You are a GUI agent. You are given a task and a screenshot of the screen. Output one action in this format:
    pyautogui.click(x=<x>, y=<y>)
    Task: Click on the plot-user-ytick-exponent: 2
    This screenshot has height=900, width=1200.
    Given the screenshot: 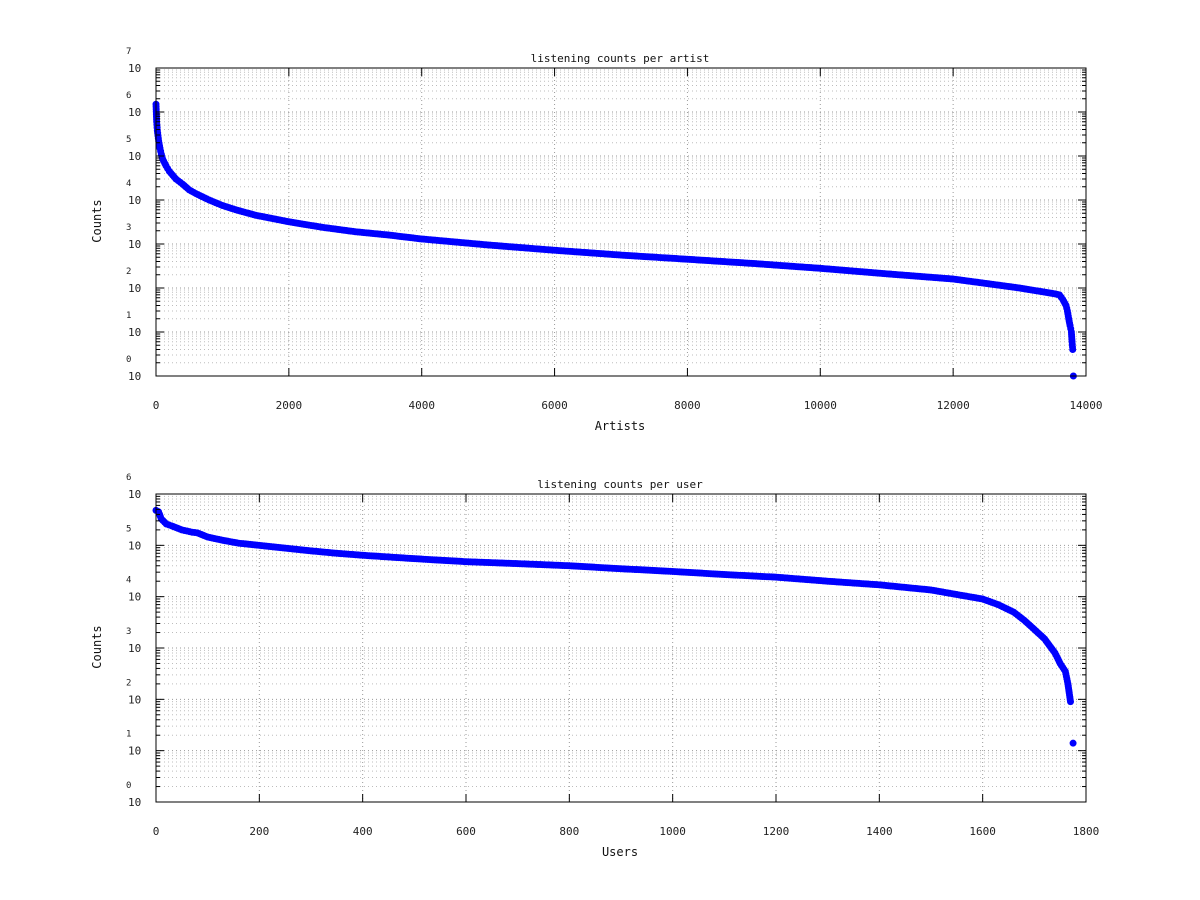 What is the action you would take?
    pyautogui.click(x=128, y=683)
    